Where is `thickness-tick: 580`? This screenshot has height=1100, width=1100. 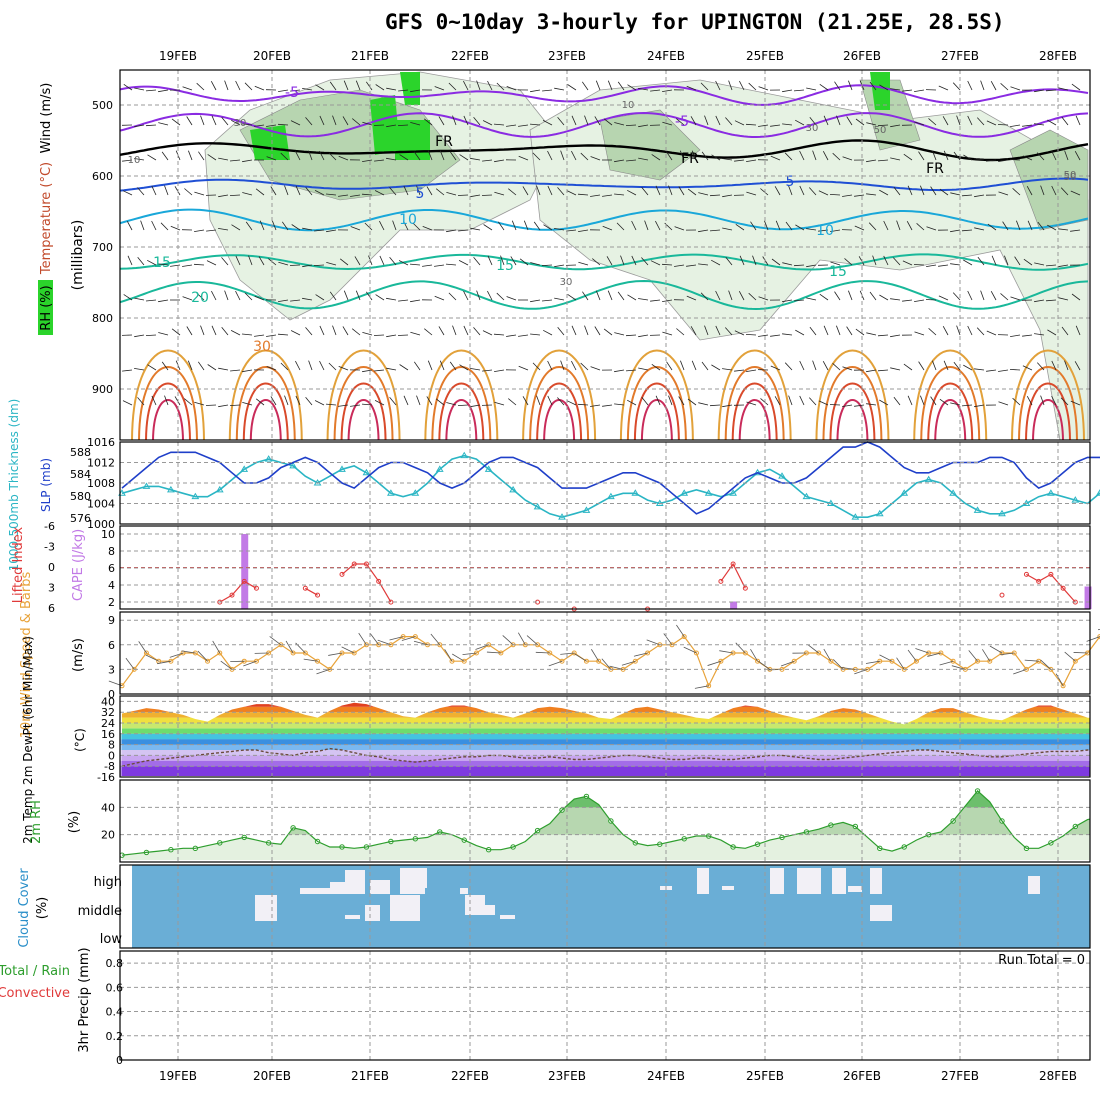
thickness-tick: 580 is located at coordinates (80, 496).